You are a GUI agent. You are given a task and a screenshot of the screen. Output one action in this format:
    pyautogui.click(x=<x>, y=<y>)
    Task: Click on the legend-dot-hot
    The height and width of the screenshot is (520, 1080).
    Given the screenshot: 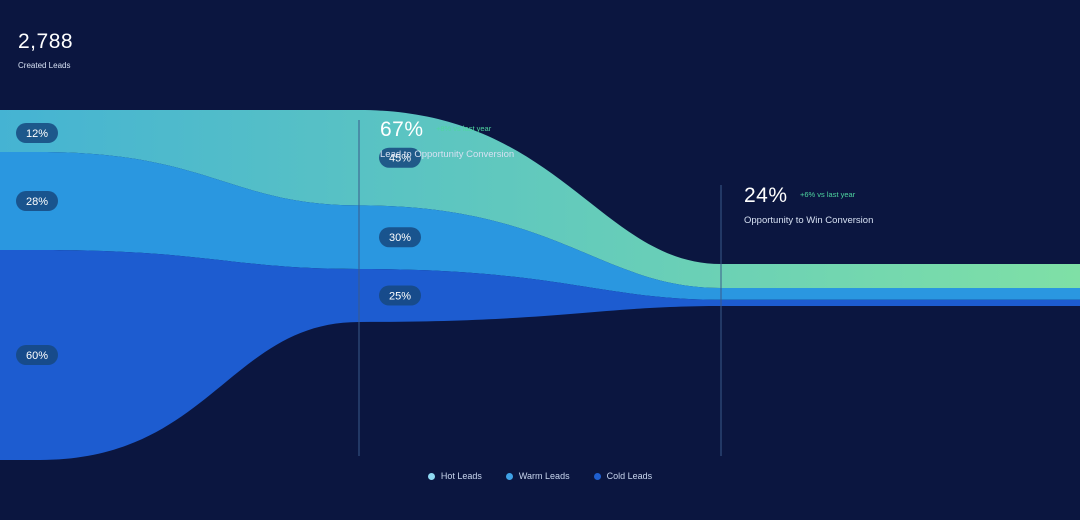 What is the action you would take?
    pyautogui.click(x=431, y=476)
    